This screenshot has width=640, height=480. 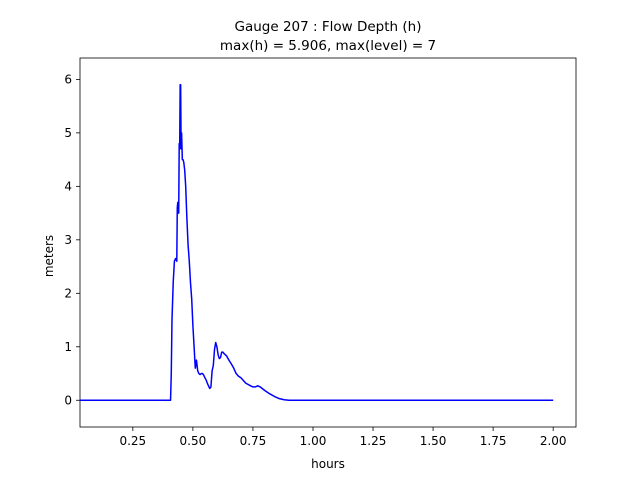 I want to click on x-axis-label: hours, so click(x=328, y=464).